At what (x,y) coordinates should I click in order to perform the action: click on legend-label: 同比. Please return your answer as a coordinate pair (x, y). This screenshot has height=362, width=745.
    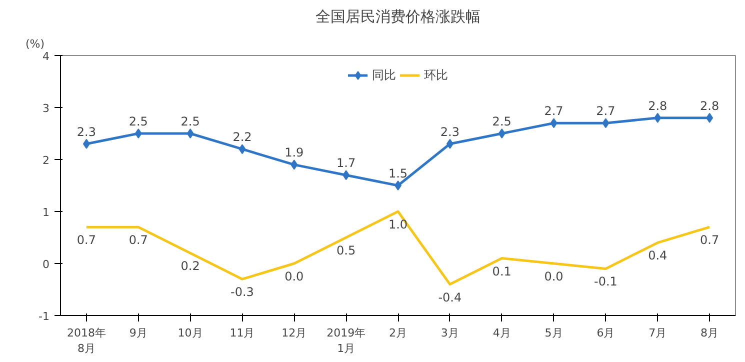
    Looking at the image, I should click on (384, 75).